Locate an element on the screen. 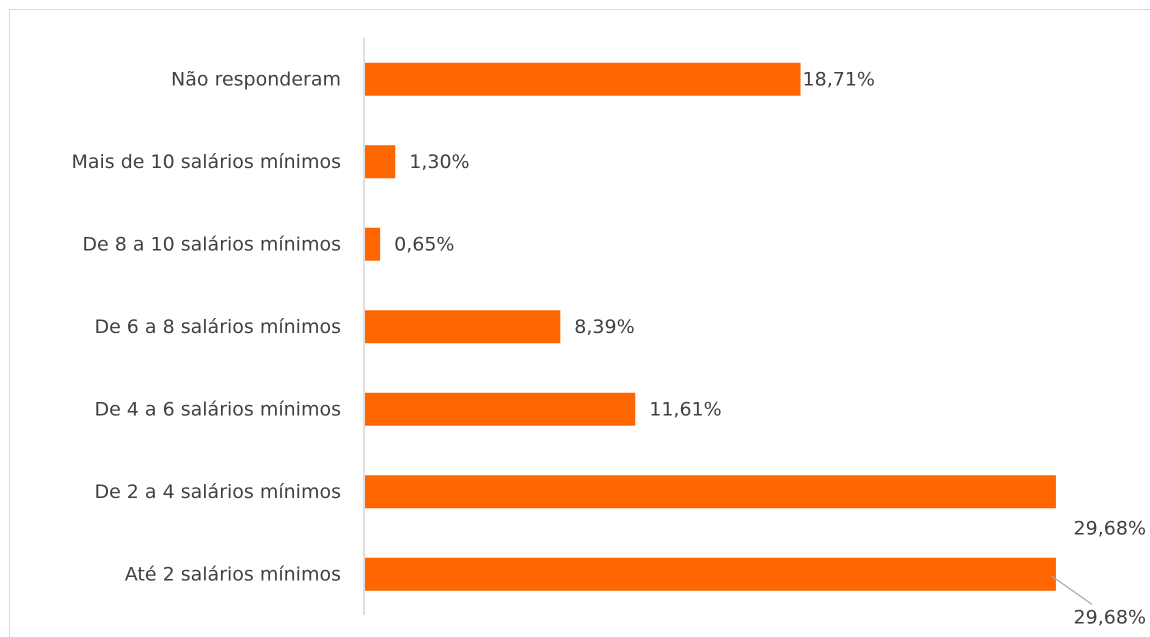  category-label: Não responderam is located at coordinates (256, 79).